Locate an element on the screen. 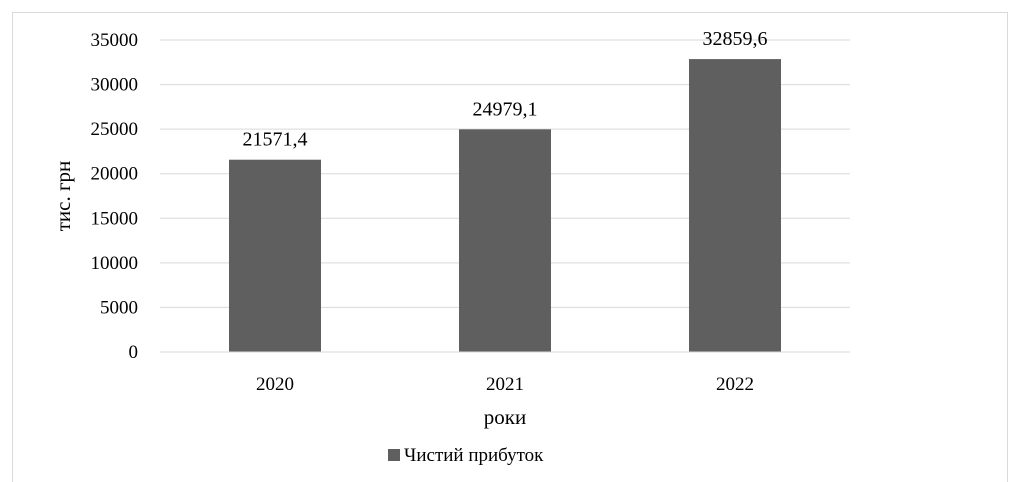  data-label: 24979,1 is located at coordinates (505, 109).